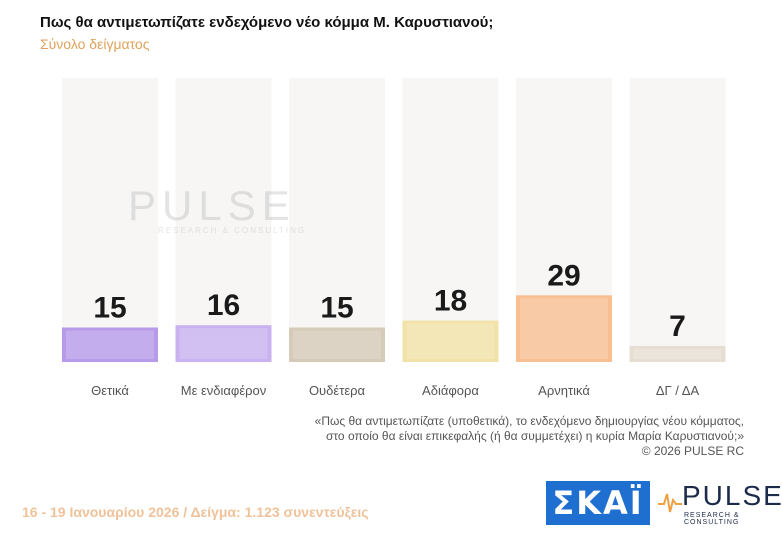 The image size is (782, 533). Describe the element at coordinates (598, 503) in the screenshot. I see `skai-logo: ΣΚΑΪ` at that location.